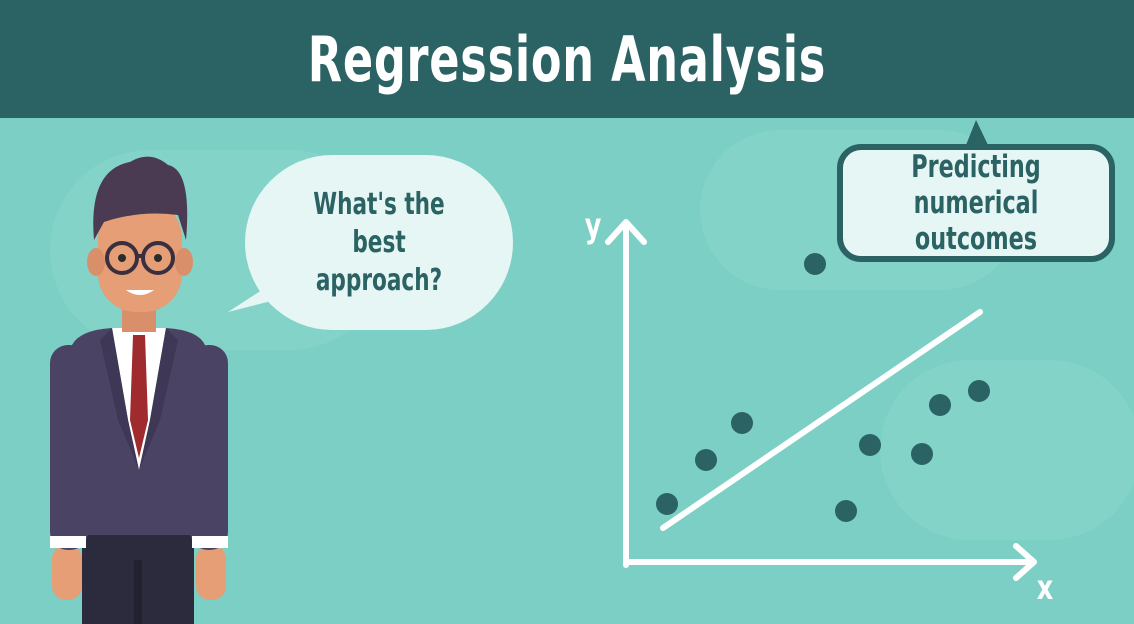  I want to click on data-points, so click(823, 387).